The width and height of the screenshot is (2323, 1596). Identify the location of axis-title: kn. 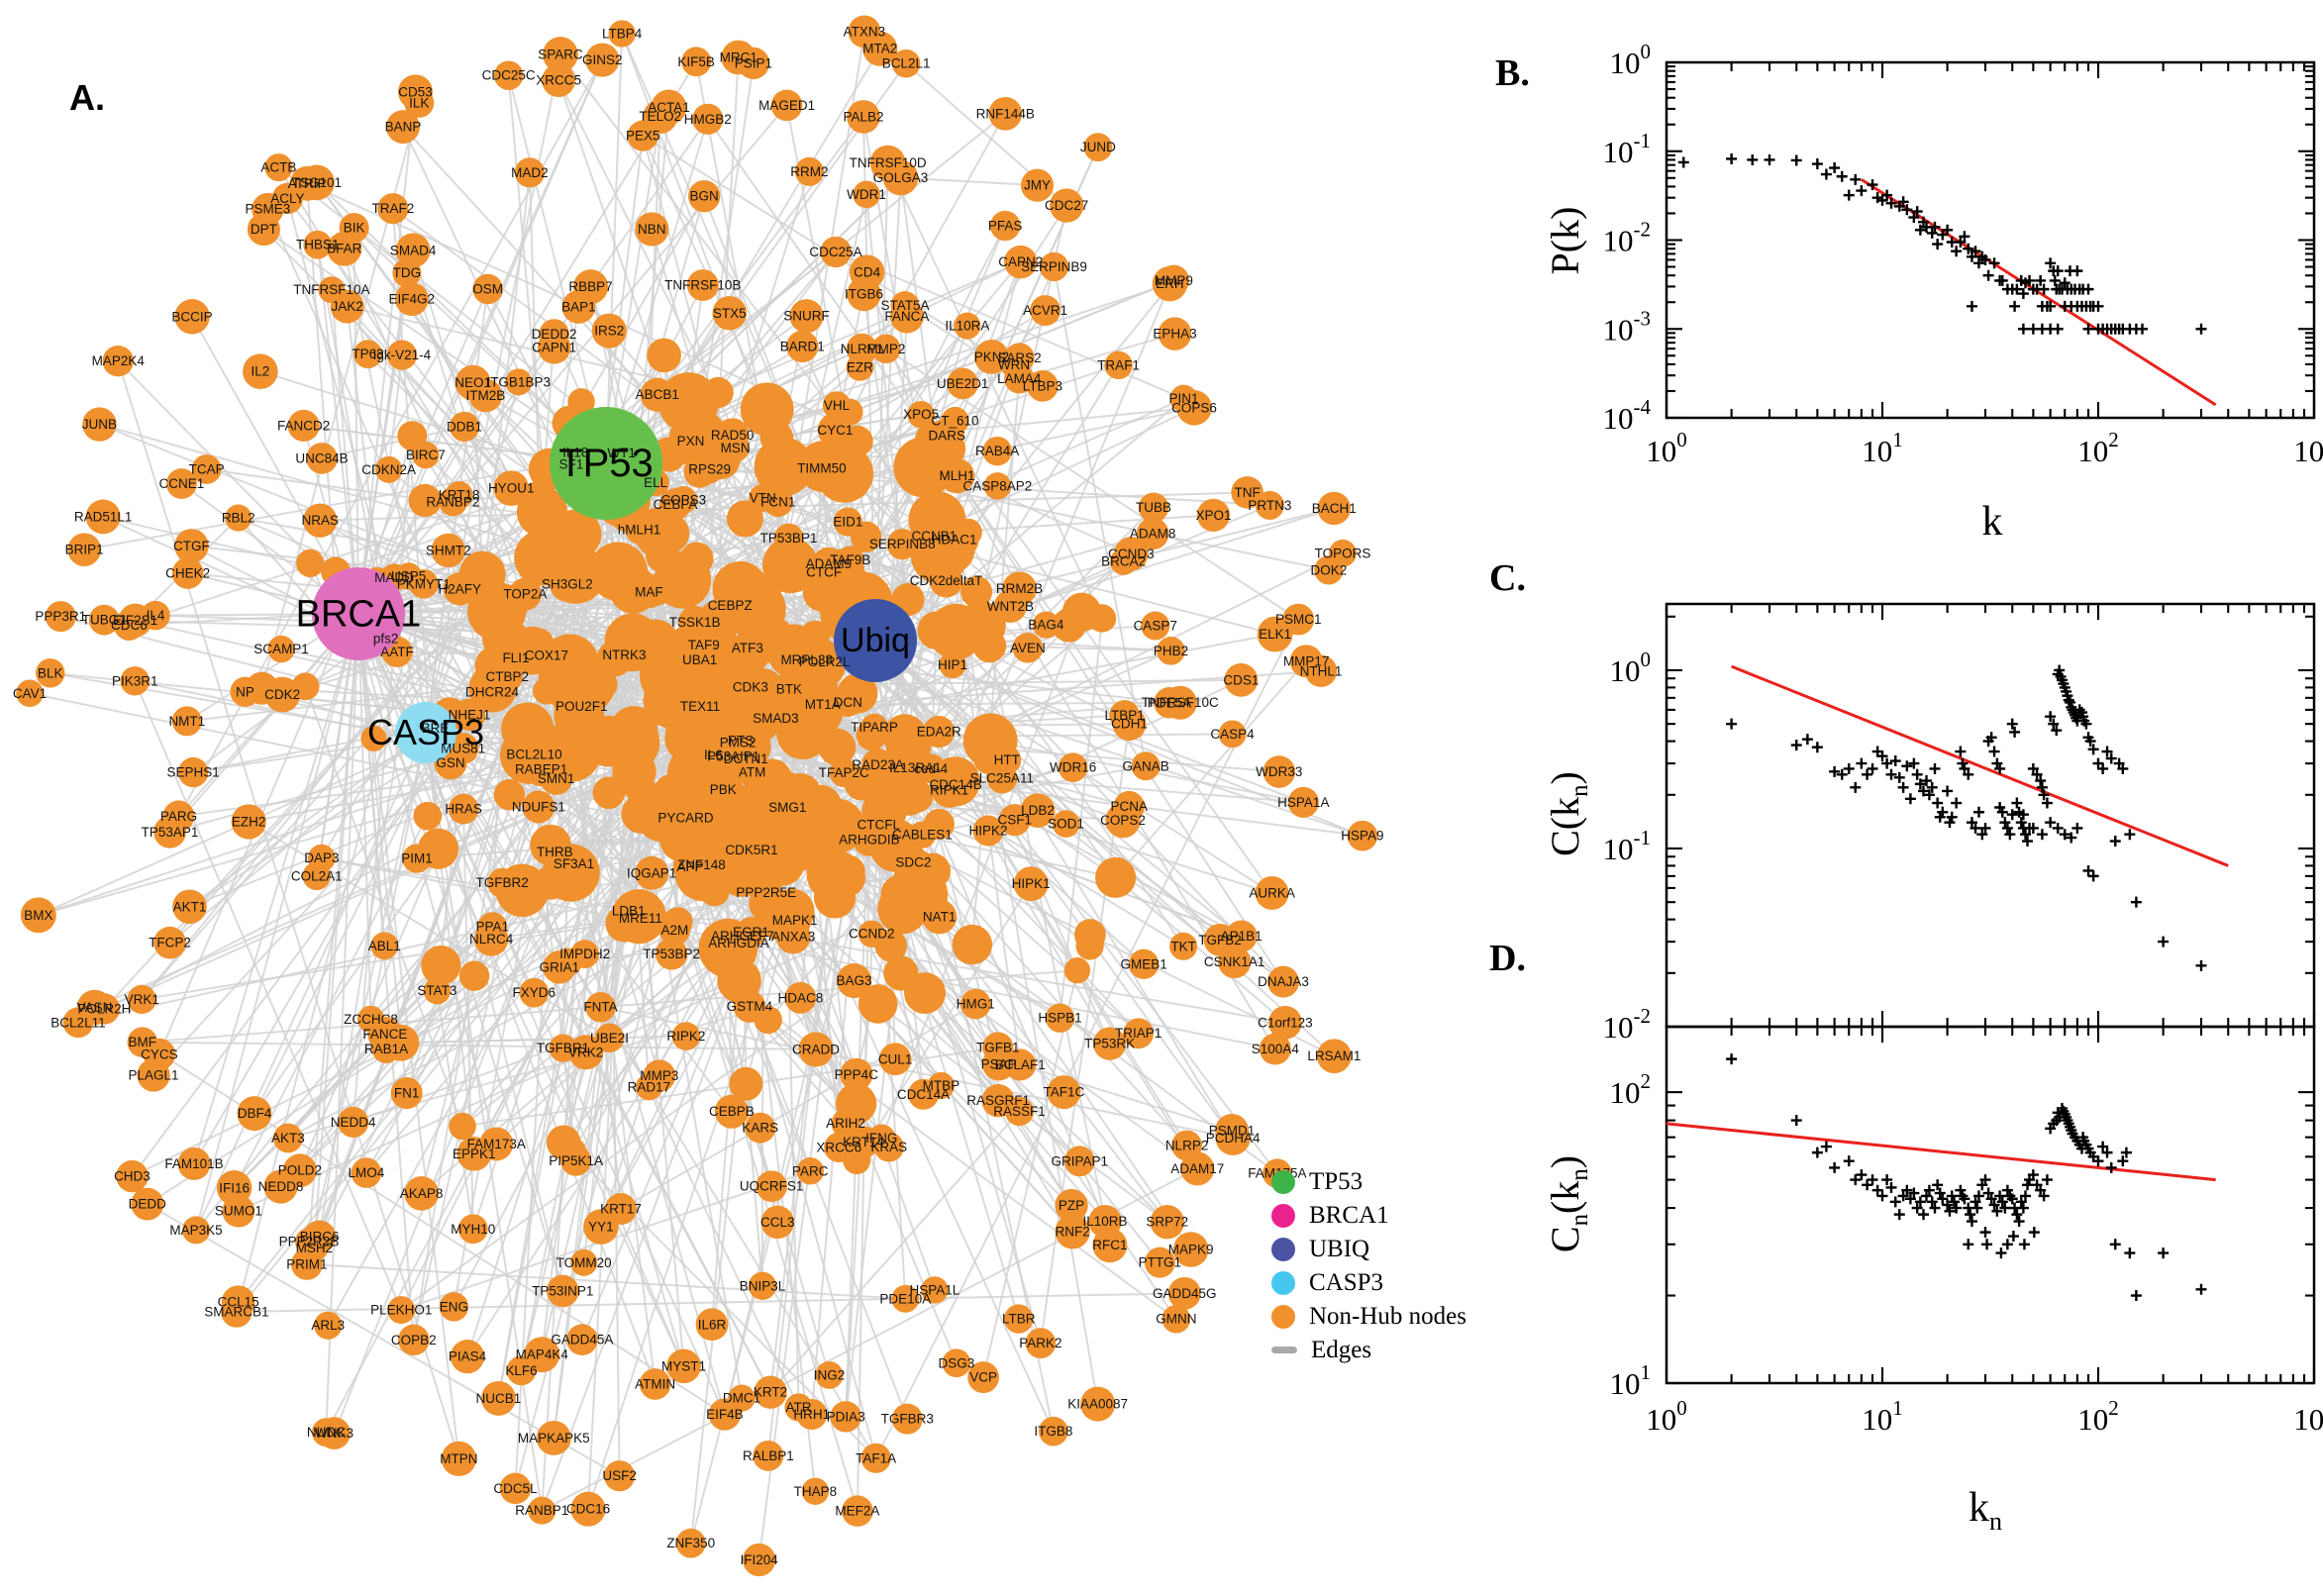
(1985, 1510).